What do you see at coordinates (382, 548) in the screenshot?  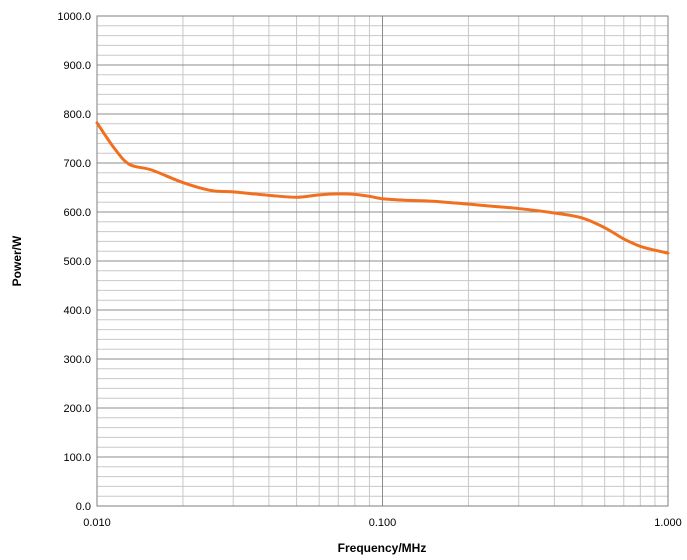 I see `x-axis-label: Frequency/MHz` at bounding box center [382, 548].